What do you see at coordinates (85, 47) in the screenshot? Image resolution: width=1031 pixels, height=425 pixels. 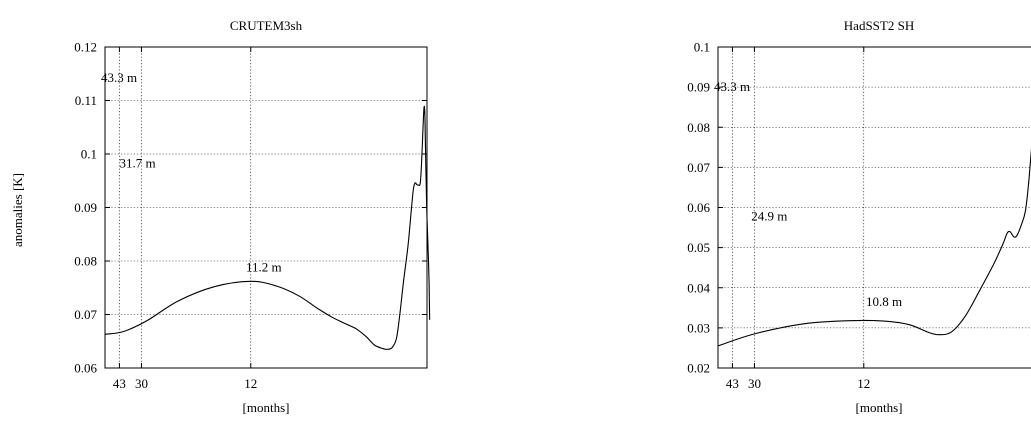 I see `y-tick-label: 0.12` at bounding box center [85, 47].